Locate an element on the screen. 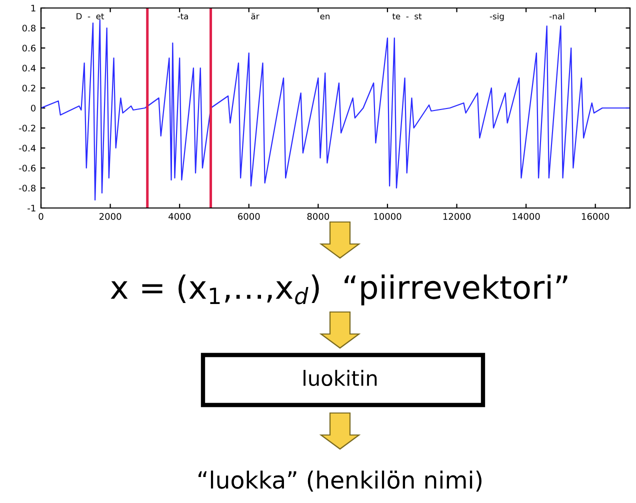 This screenshot has width=636, height=503. y-tick-label: -0.8 is located at coordinates (27, 188).